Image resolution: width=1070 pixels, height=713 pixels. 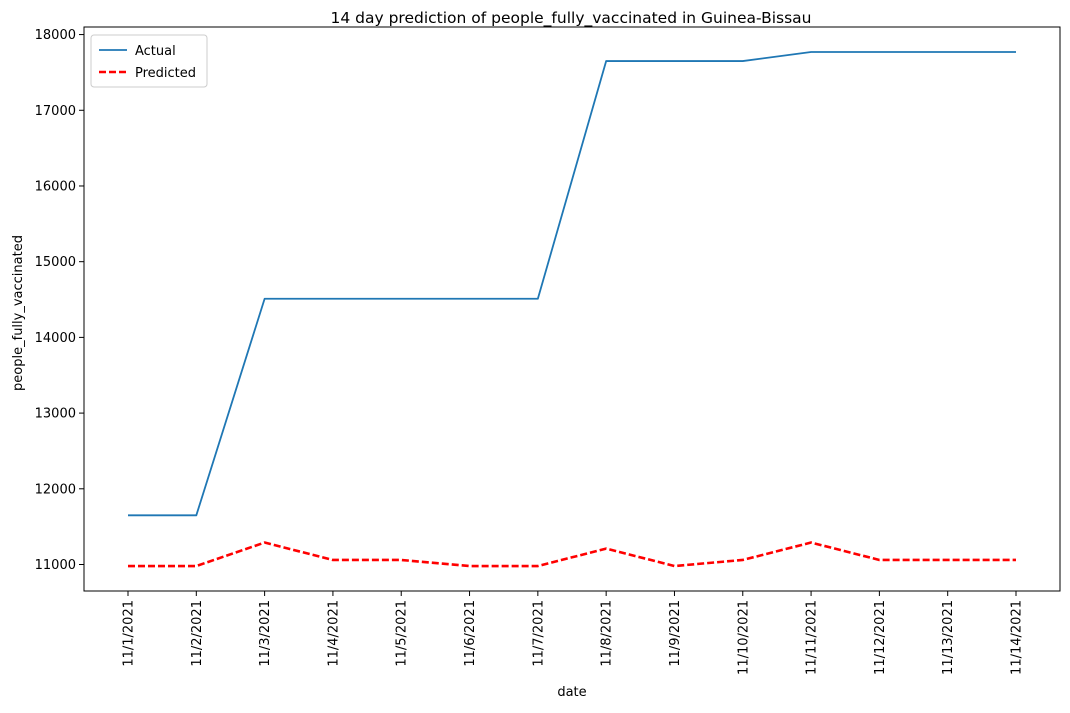 I want to click on x-tick-label: 11/9/2021, so click(x=675, y=633).